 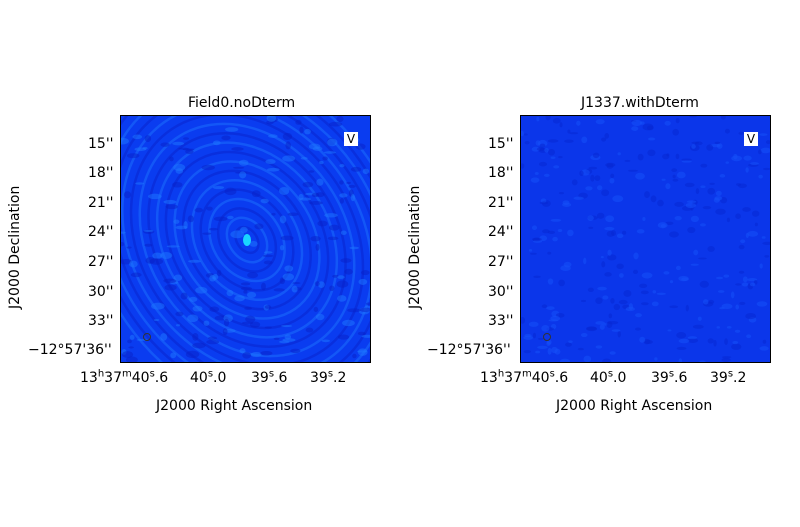 I want to click on image-plot-right: V, so click(x=645, y=239).